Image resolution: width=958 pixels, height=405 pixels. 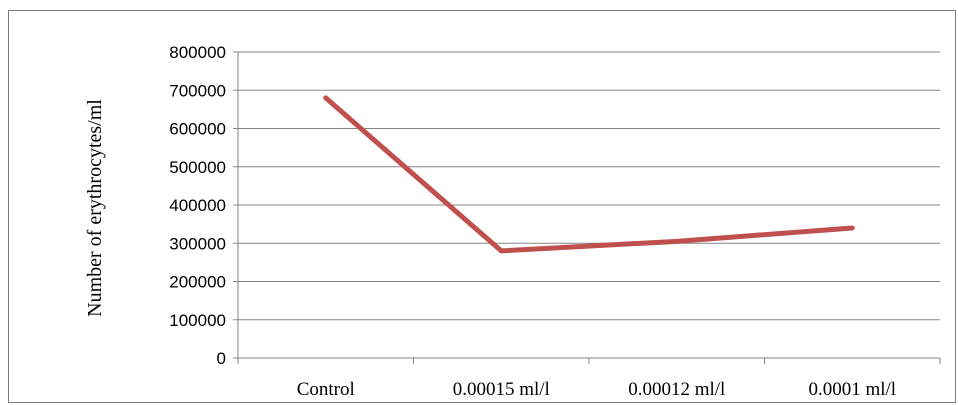 I want to click on y-tick-label: 500000, so click(x=197, y=167).